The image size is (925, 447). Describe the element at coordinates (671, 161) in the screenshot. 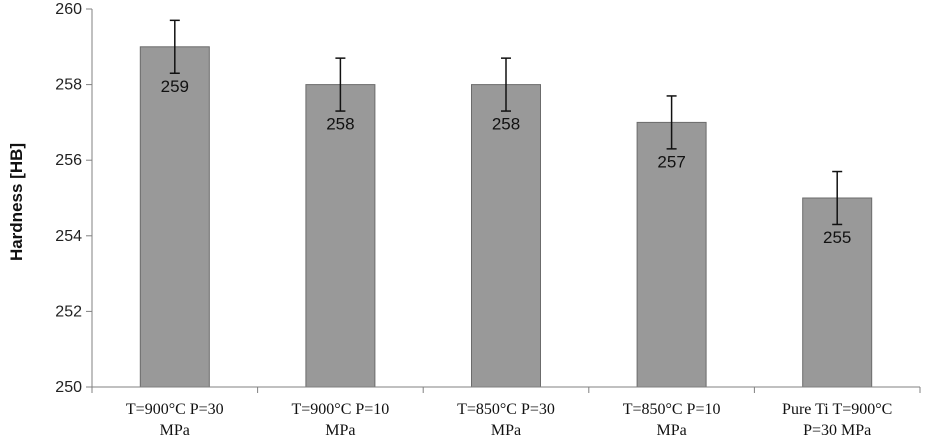

I see `data-label: 257` at that location.